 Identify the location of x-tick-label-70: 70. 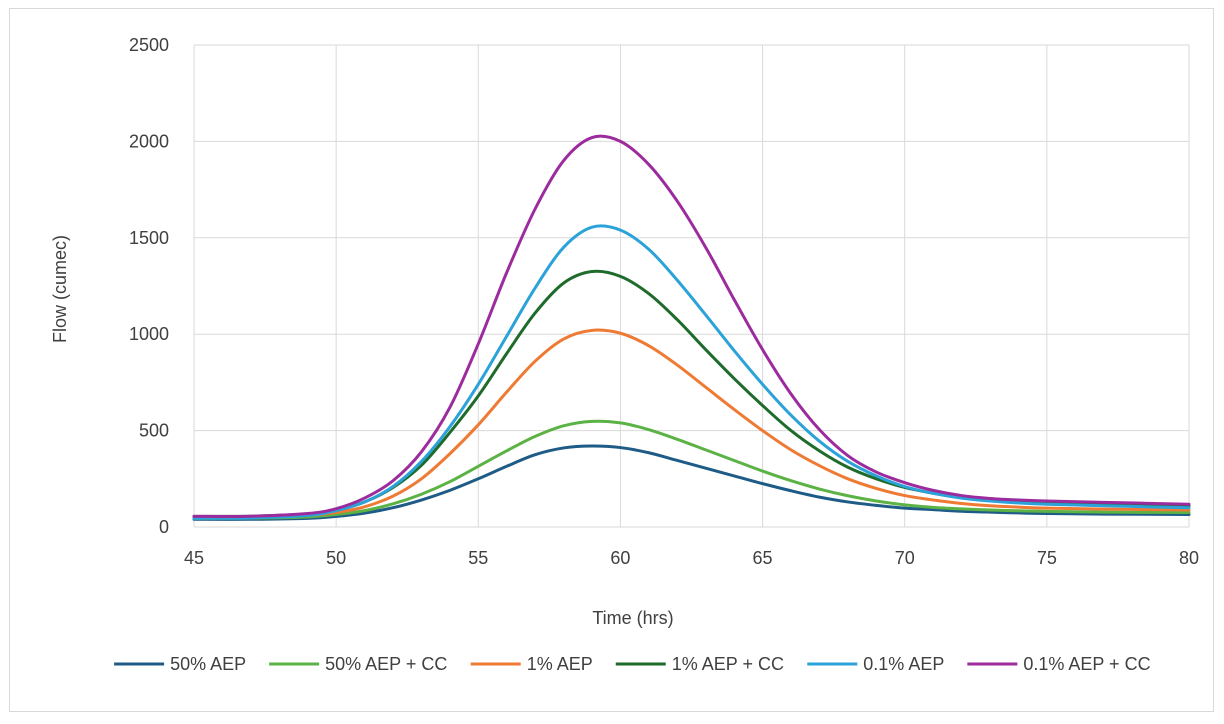
(905, 558).